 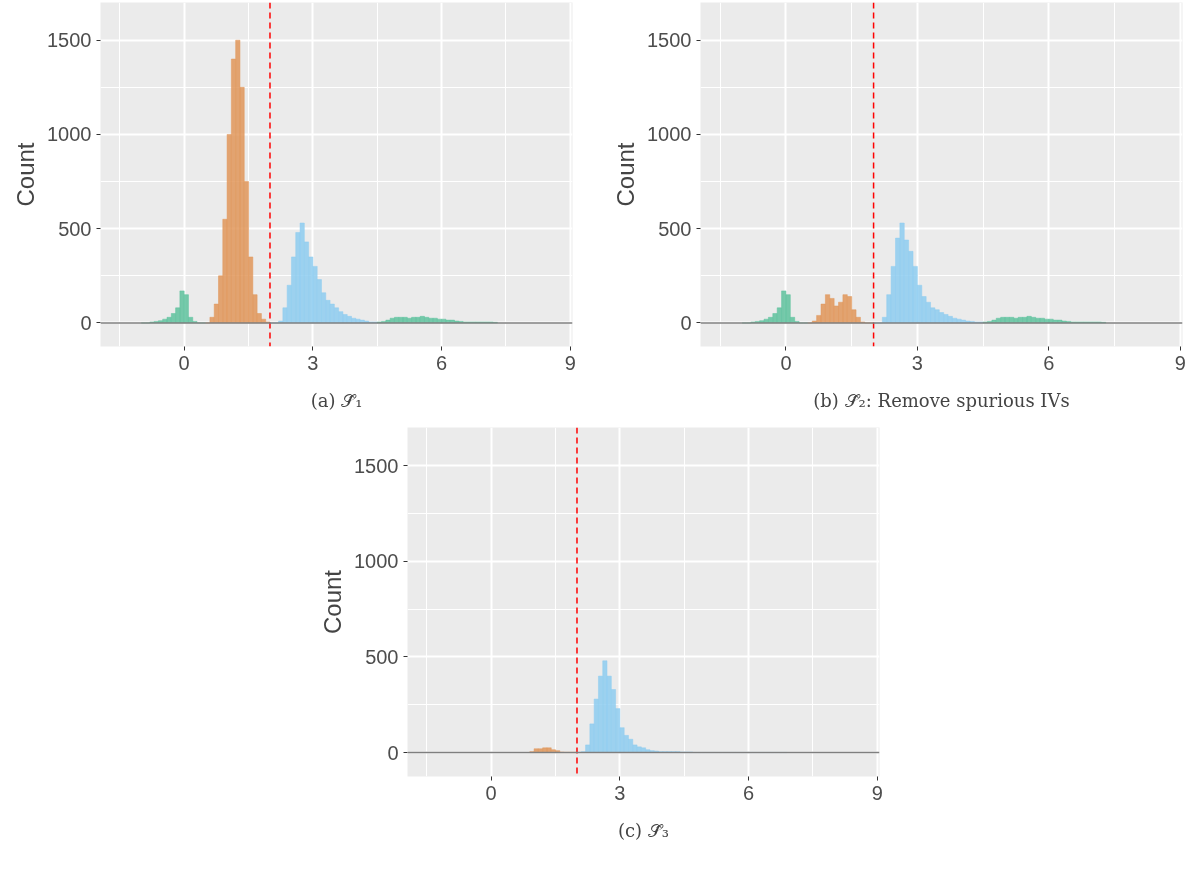 What do you see at coordinates (643, 830) in the screenshot?
I see `text: (c) 𝒮̂₃` at bounding box center [643, 830].